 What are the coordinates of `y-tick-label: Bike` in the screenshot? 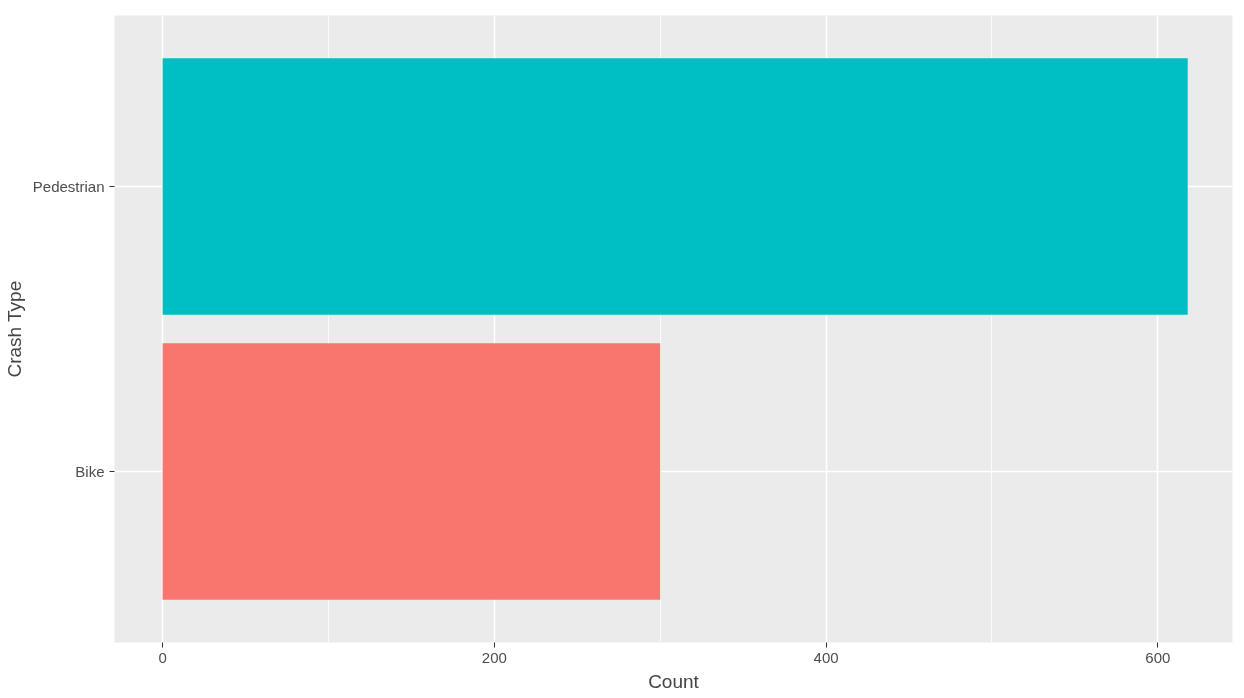 It's located at (90, 471).